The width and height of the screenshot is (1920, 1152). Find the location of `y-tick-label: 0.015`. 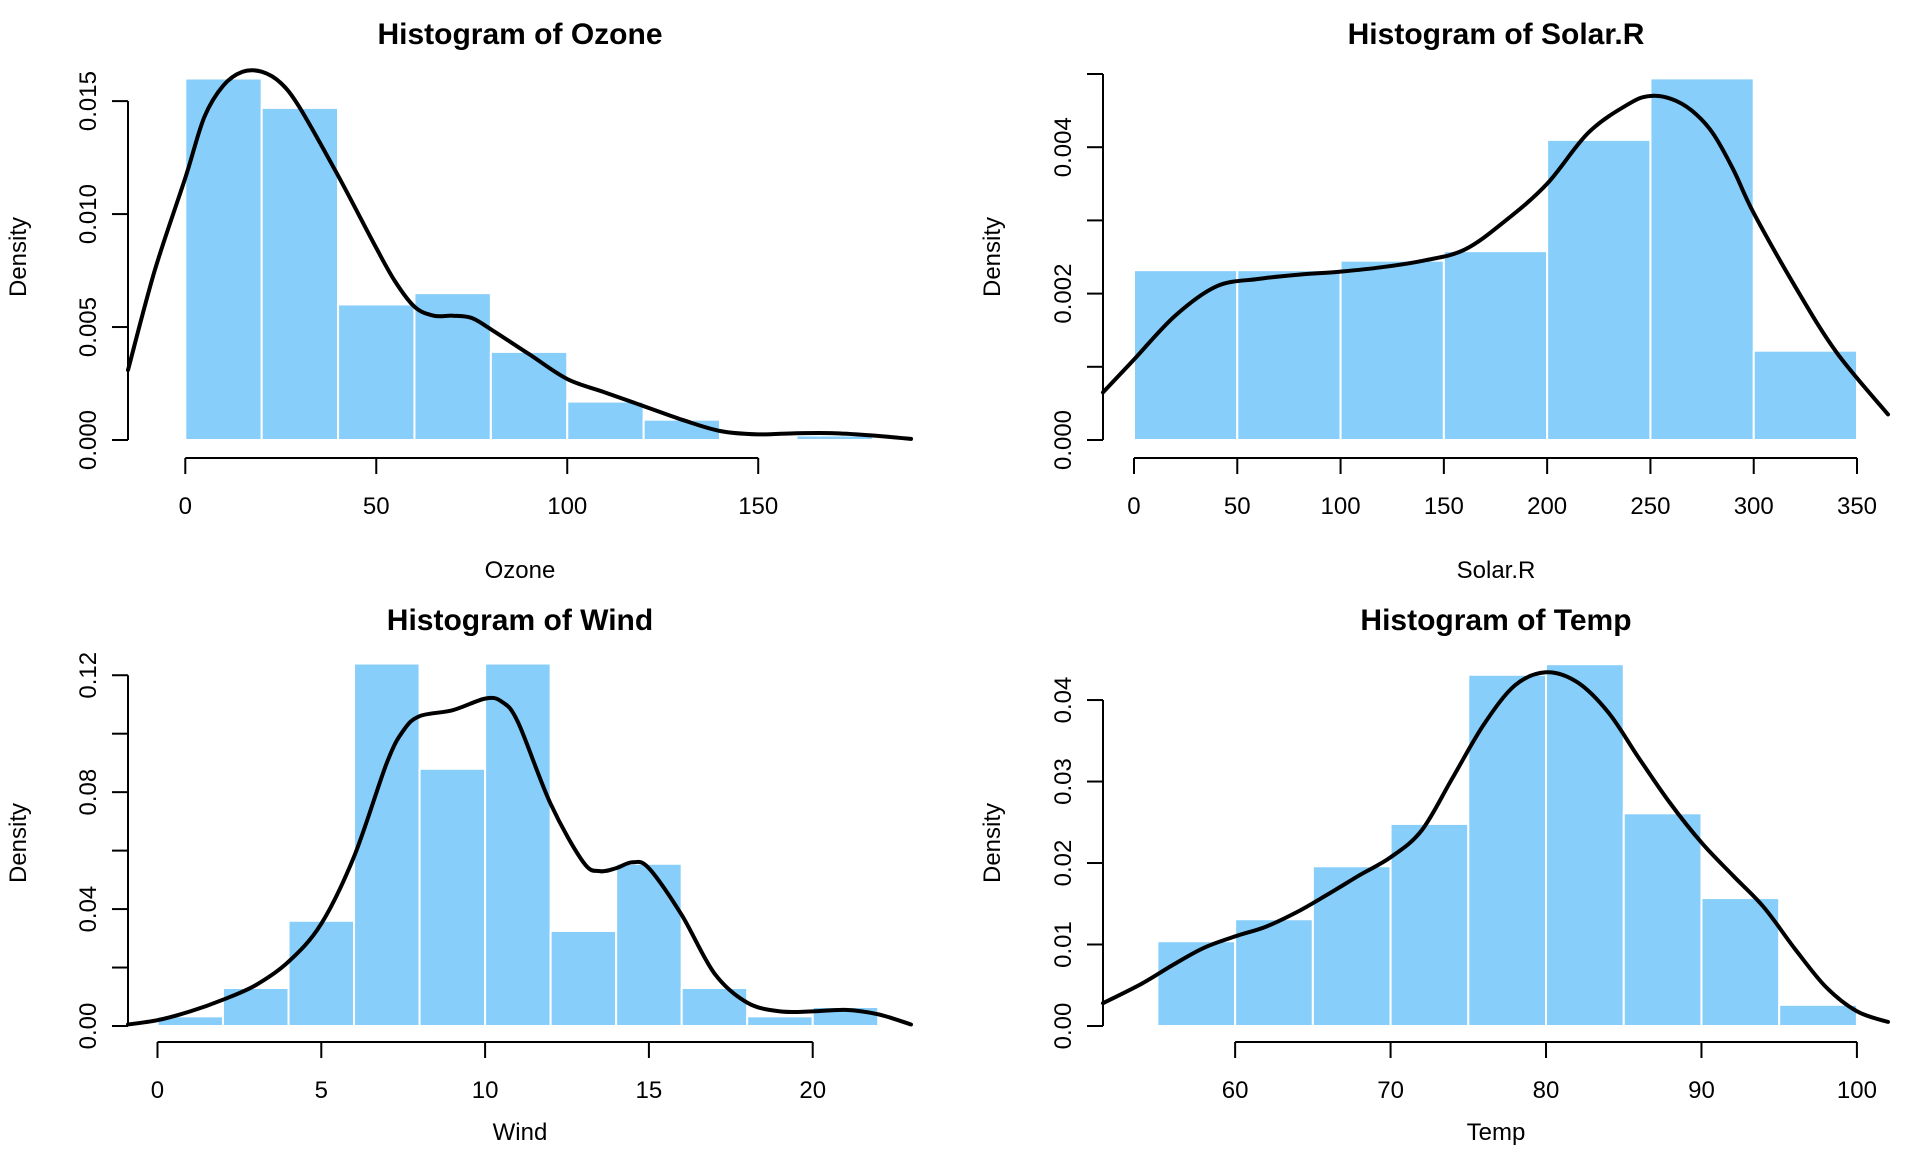

y-tick-label: 0.015 is located at coordinates (88, 101).